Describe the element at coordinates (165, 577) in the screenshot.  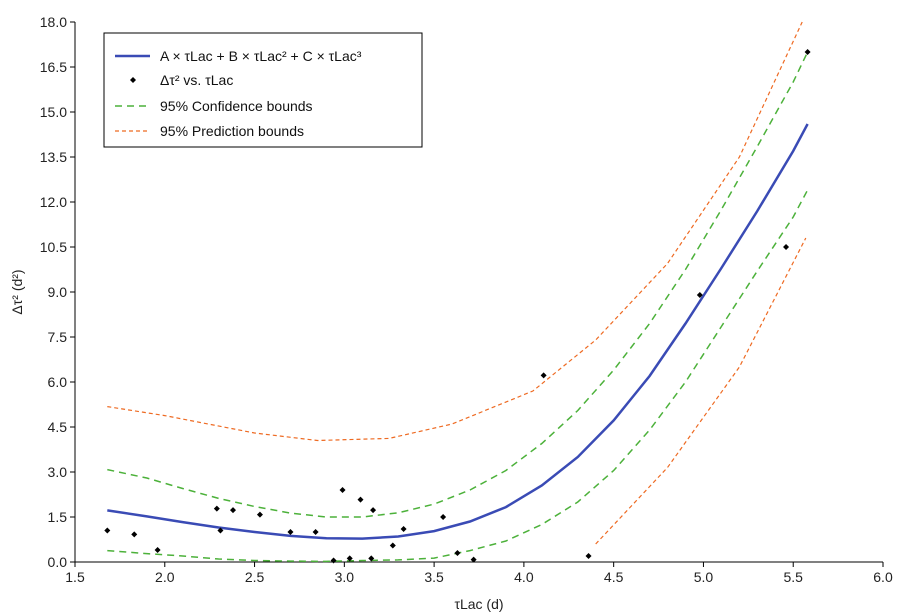
I see `x-tick-label: 2.0` at that location.